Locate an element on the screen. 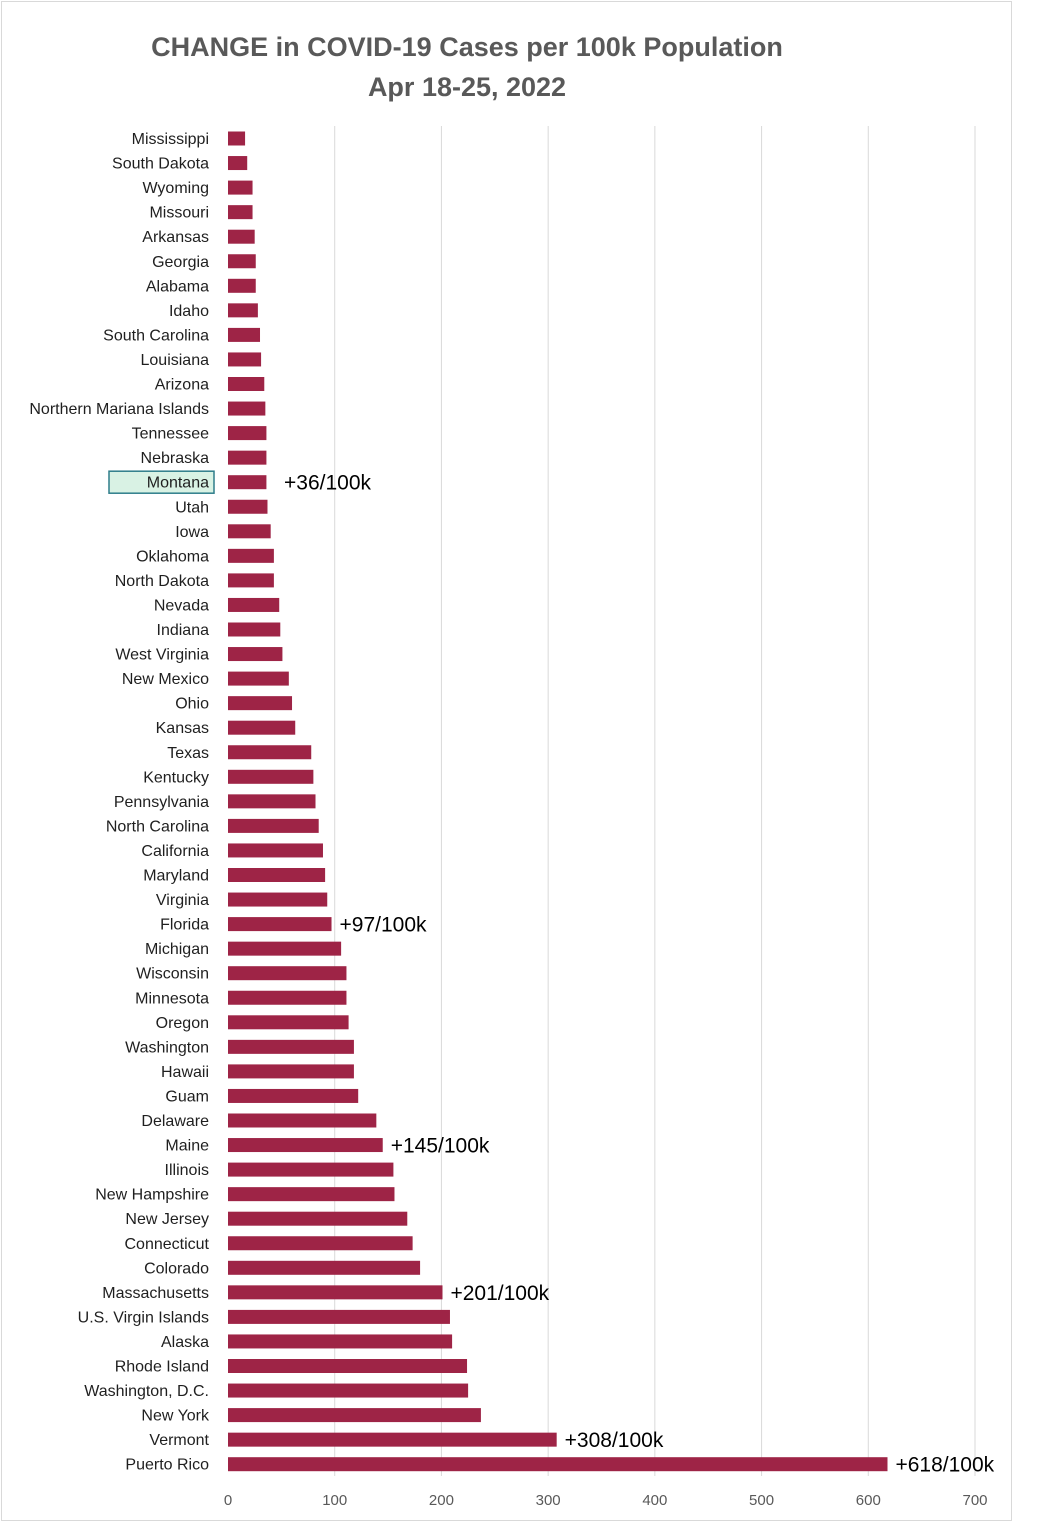  category-label: Tennessee is located at coordinates (170, 434).